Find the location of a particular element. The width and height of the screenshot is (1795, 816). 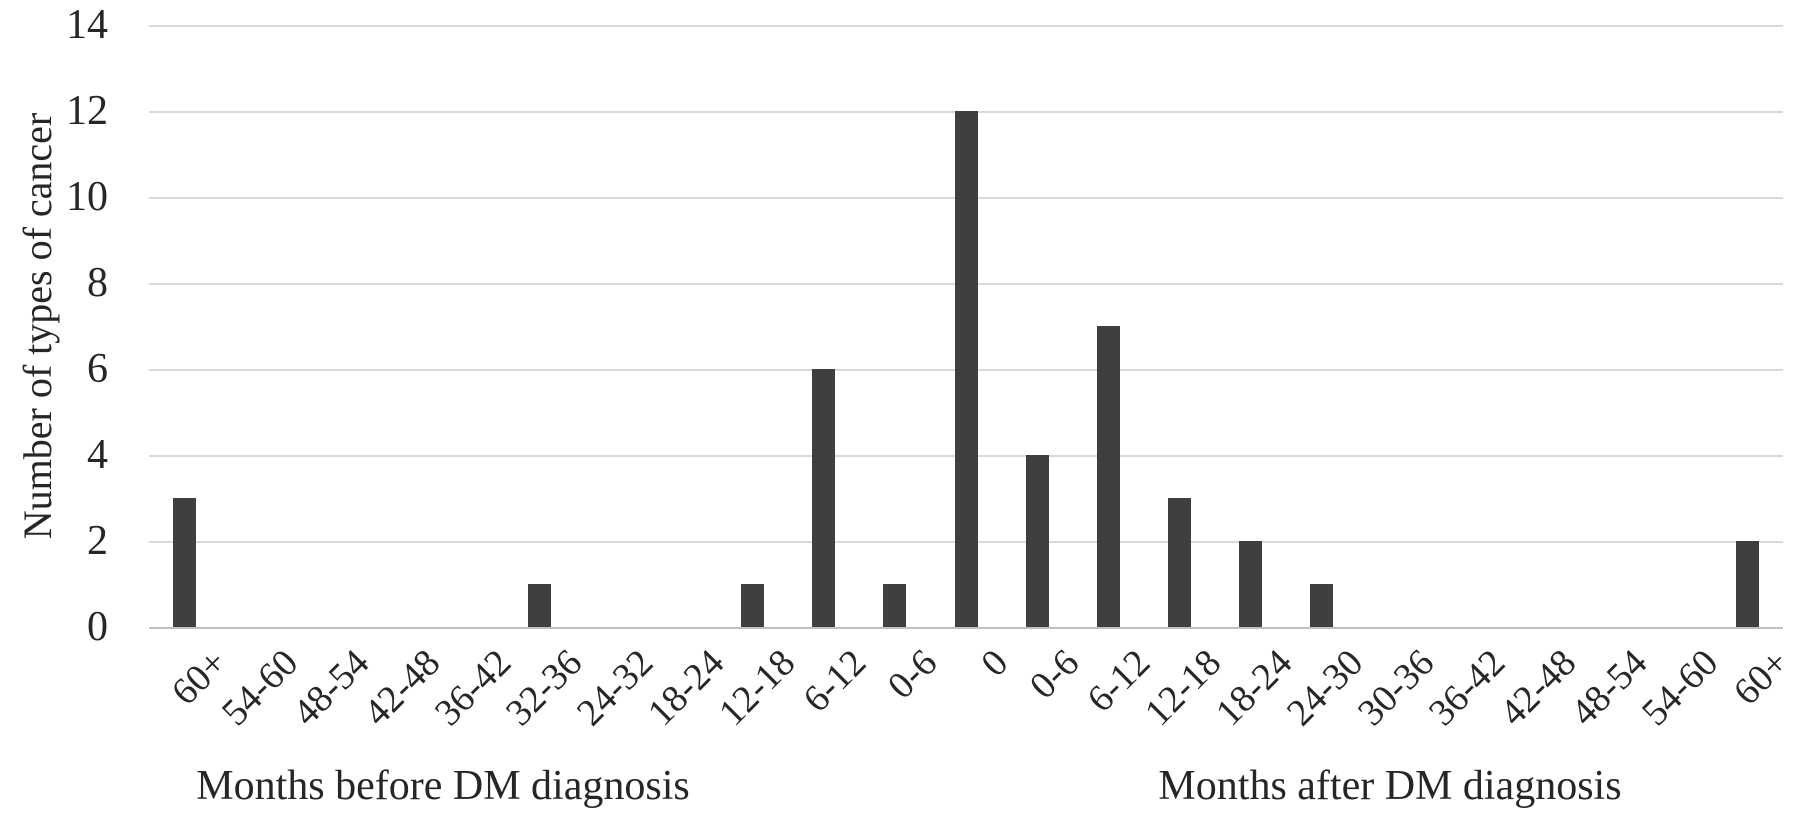

y-axis-tick-label: 12 is located at coordinates (87, 111).